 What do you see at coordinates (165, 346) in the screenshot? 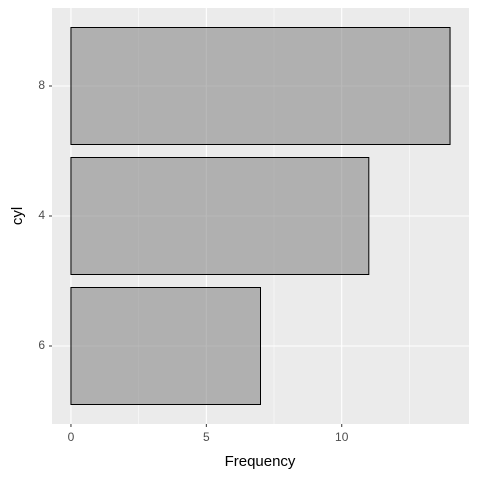
I see `bar` at bounding box center [165, 346].